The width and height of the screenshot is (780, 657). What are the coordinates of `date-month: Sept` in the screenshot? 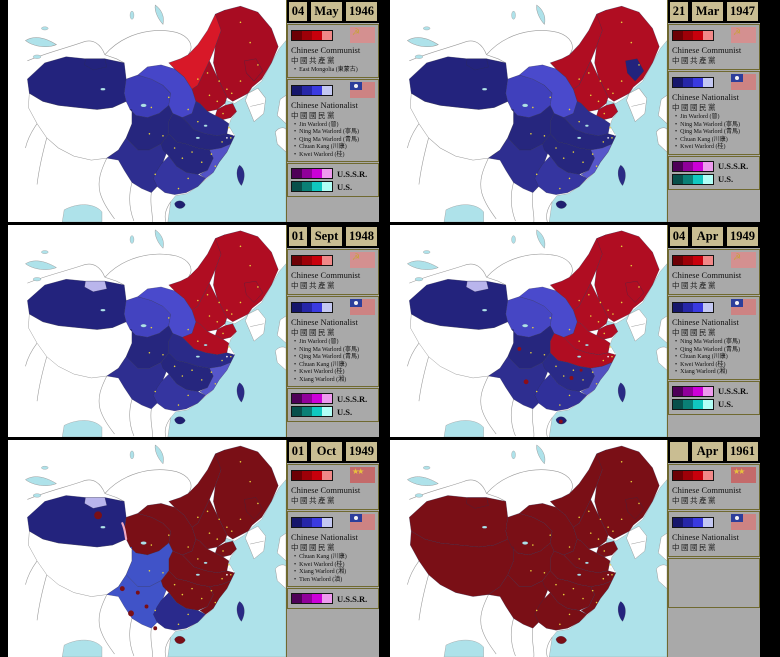 It's located at (326, 236).